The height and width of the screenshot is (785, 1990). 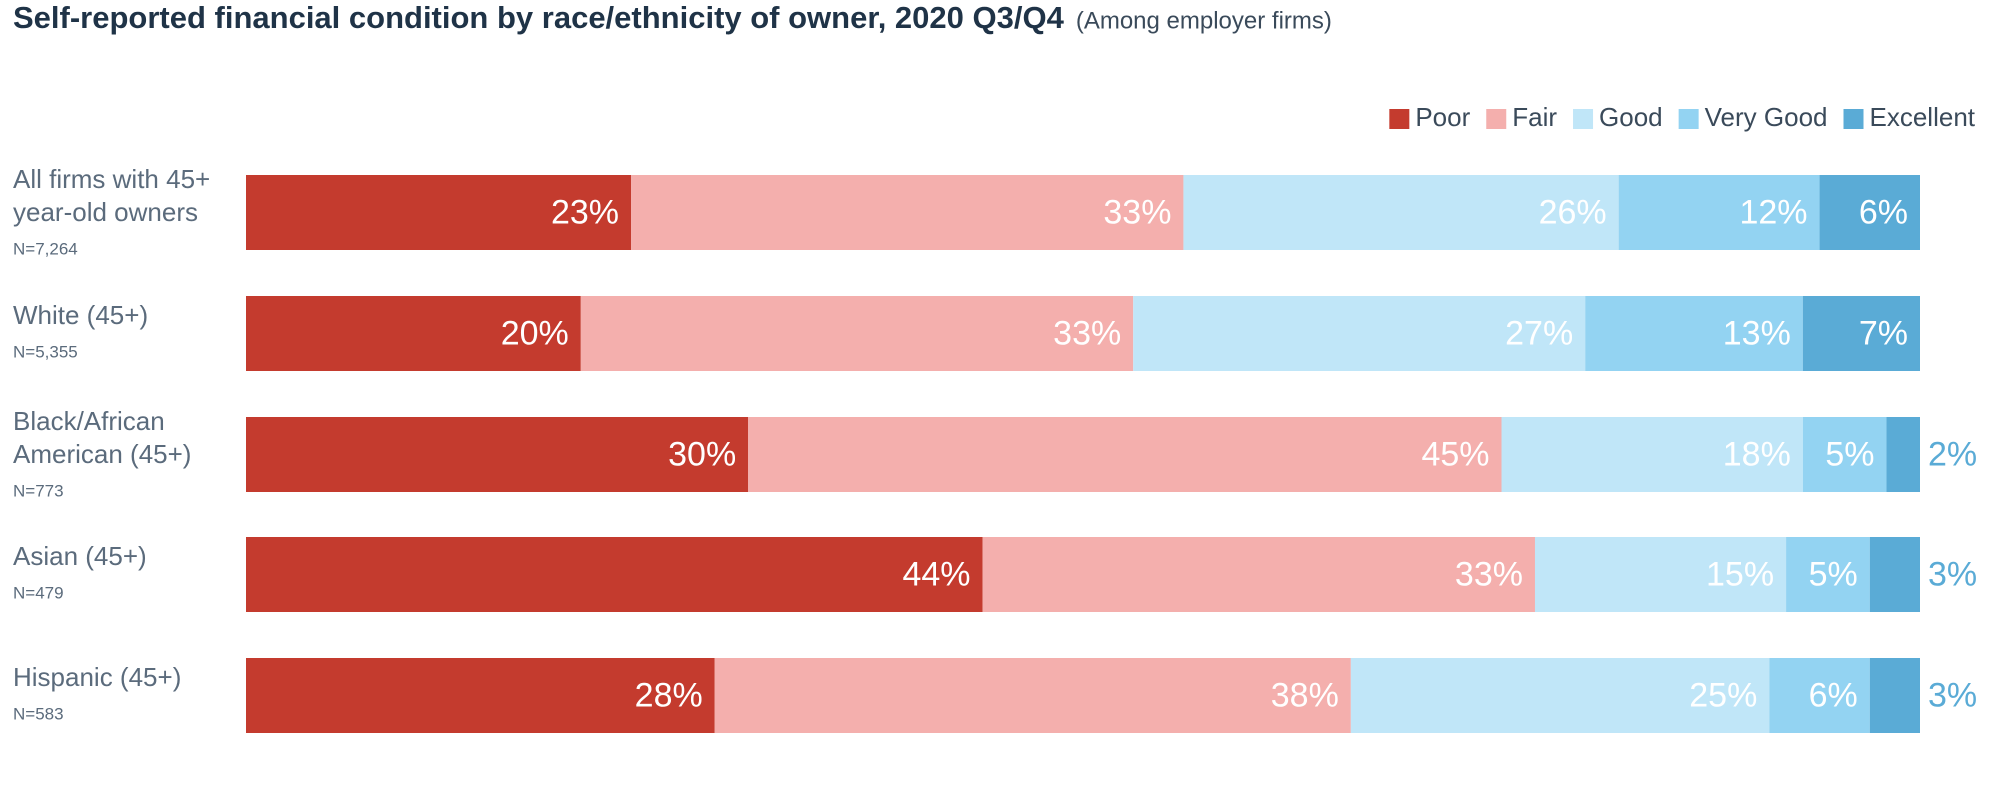 What do you see at coordinates (702, 454) in the screenshot?
I see `value-label: 30%` at bounding box center [702, 454].